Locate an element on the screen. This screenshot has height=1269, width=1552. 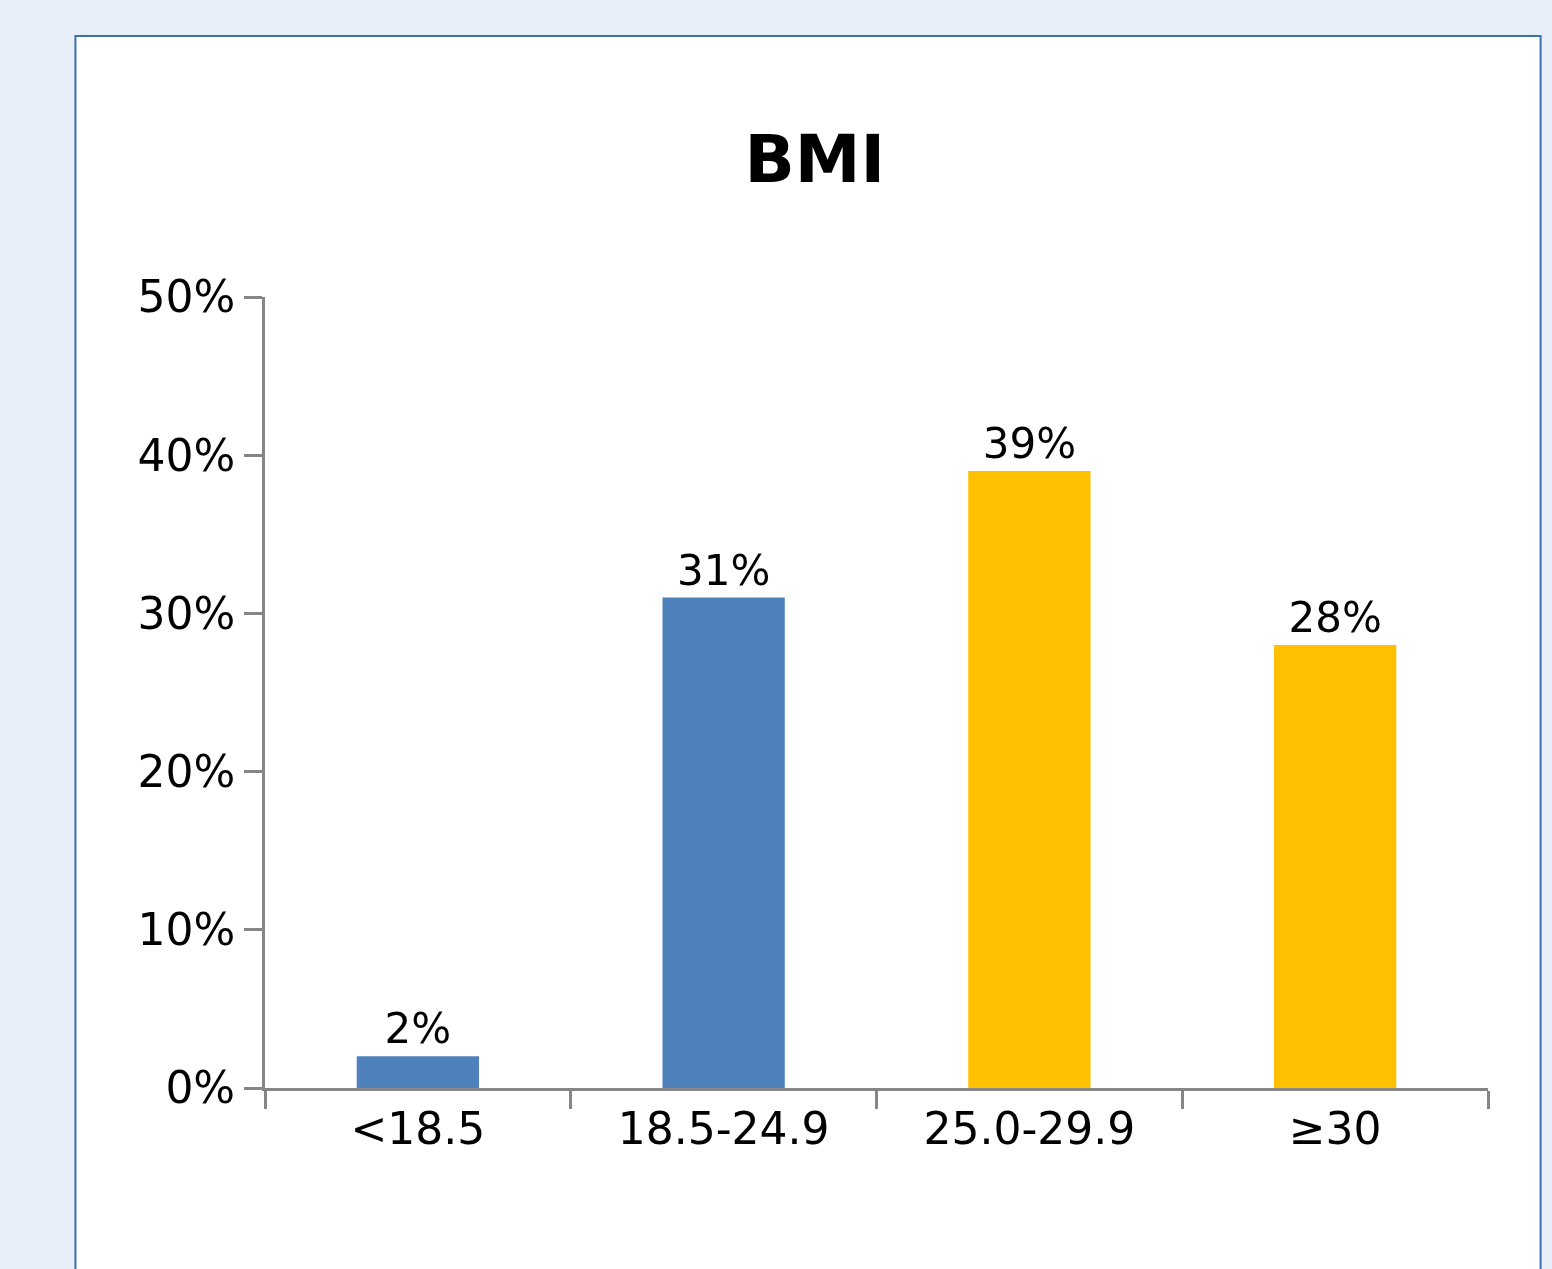
x-tick-label: <18.5 is located at coordinates (418, 1128).